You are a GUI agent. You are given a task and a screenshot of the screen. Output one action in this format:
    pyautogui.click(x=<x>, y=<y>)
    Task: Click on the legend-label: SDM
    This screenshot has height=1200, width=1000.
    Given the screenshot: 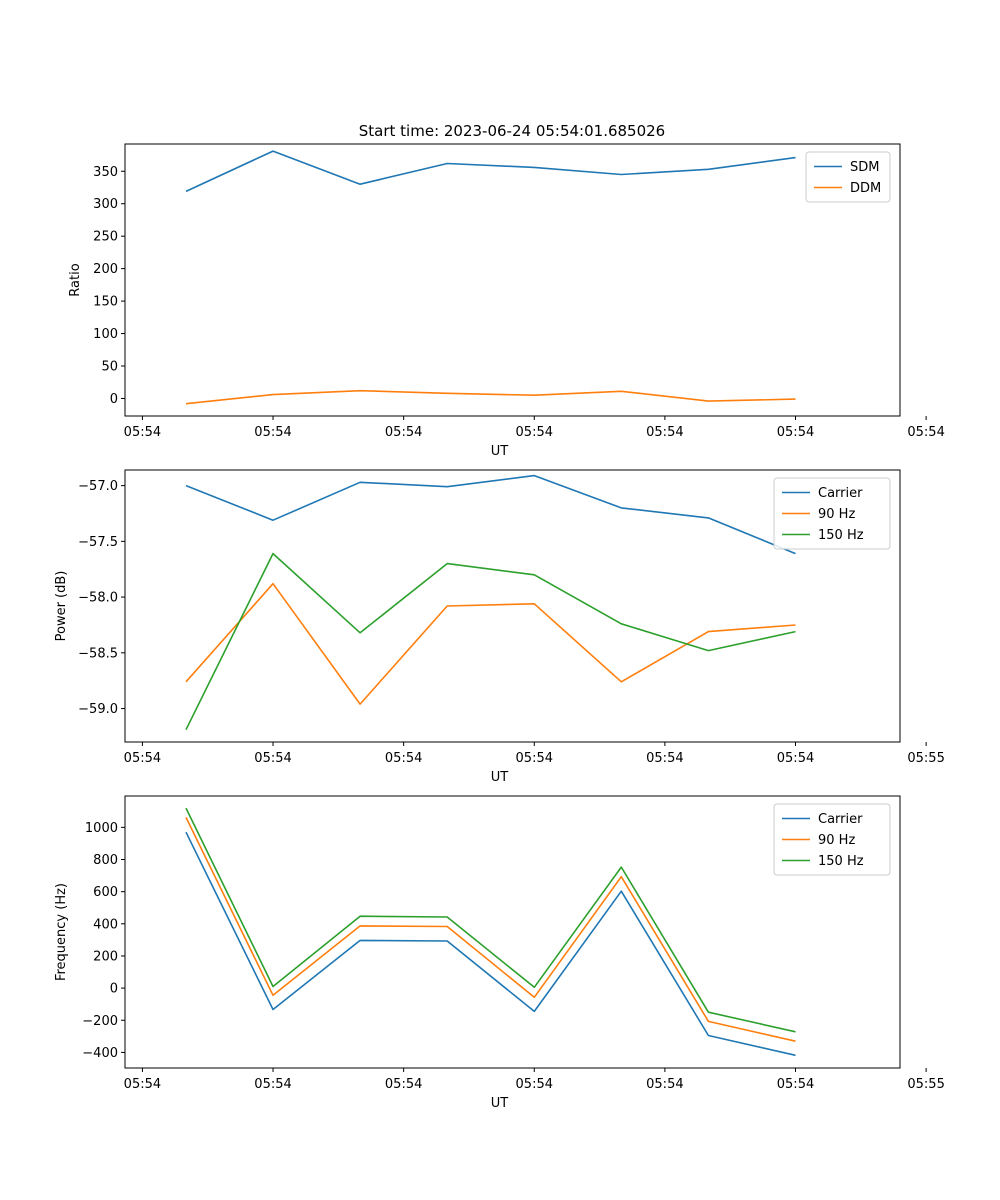 What is the action you would take?
    pyautogui.click(x=864, y=167)
    